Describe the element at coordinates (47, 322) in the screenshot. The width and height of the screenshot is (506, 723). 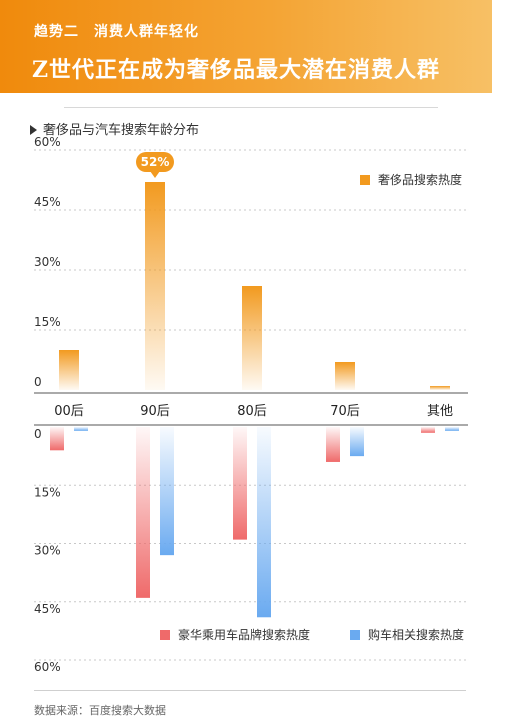
I see `top-y-tick-label: 15%` at that location.